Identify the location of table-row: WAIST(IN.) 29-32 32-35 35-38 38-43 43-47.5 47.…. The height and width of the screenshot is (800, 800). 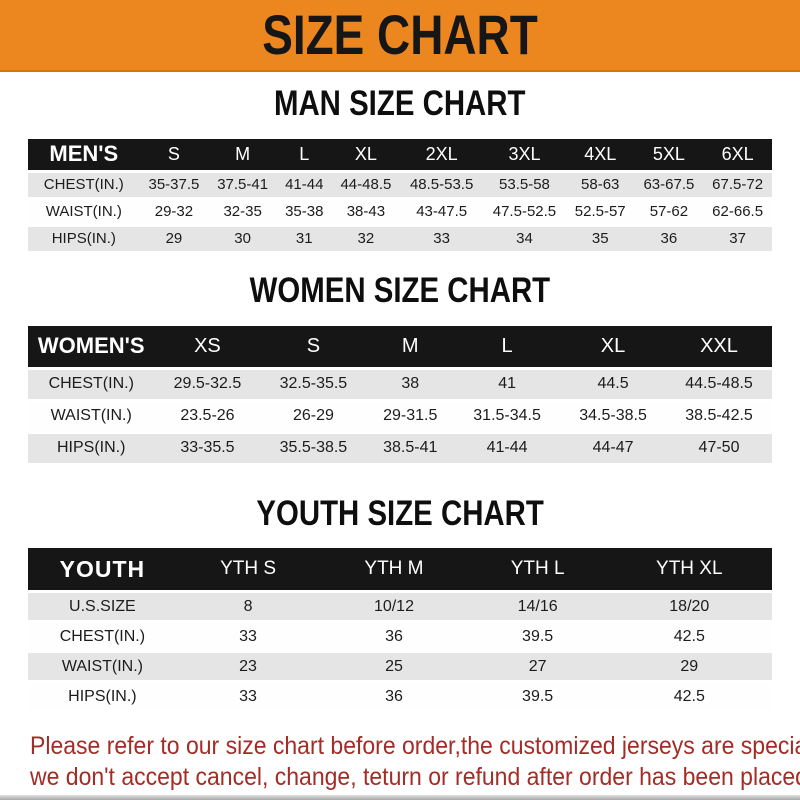
(400, 211).